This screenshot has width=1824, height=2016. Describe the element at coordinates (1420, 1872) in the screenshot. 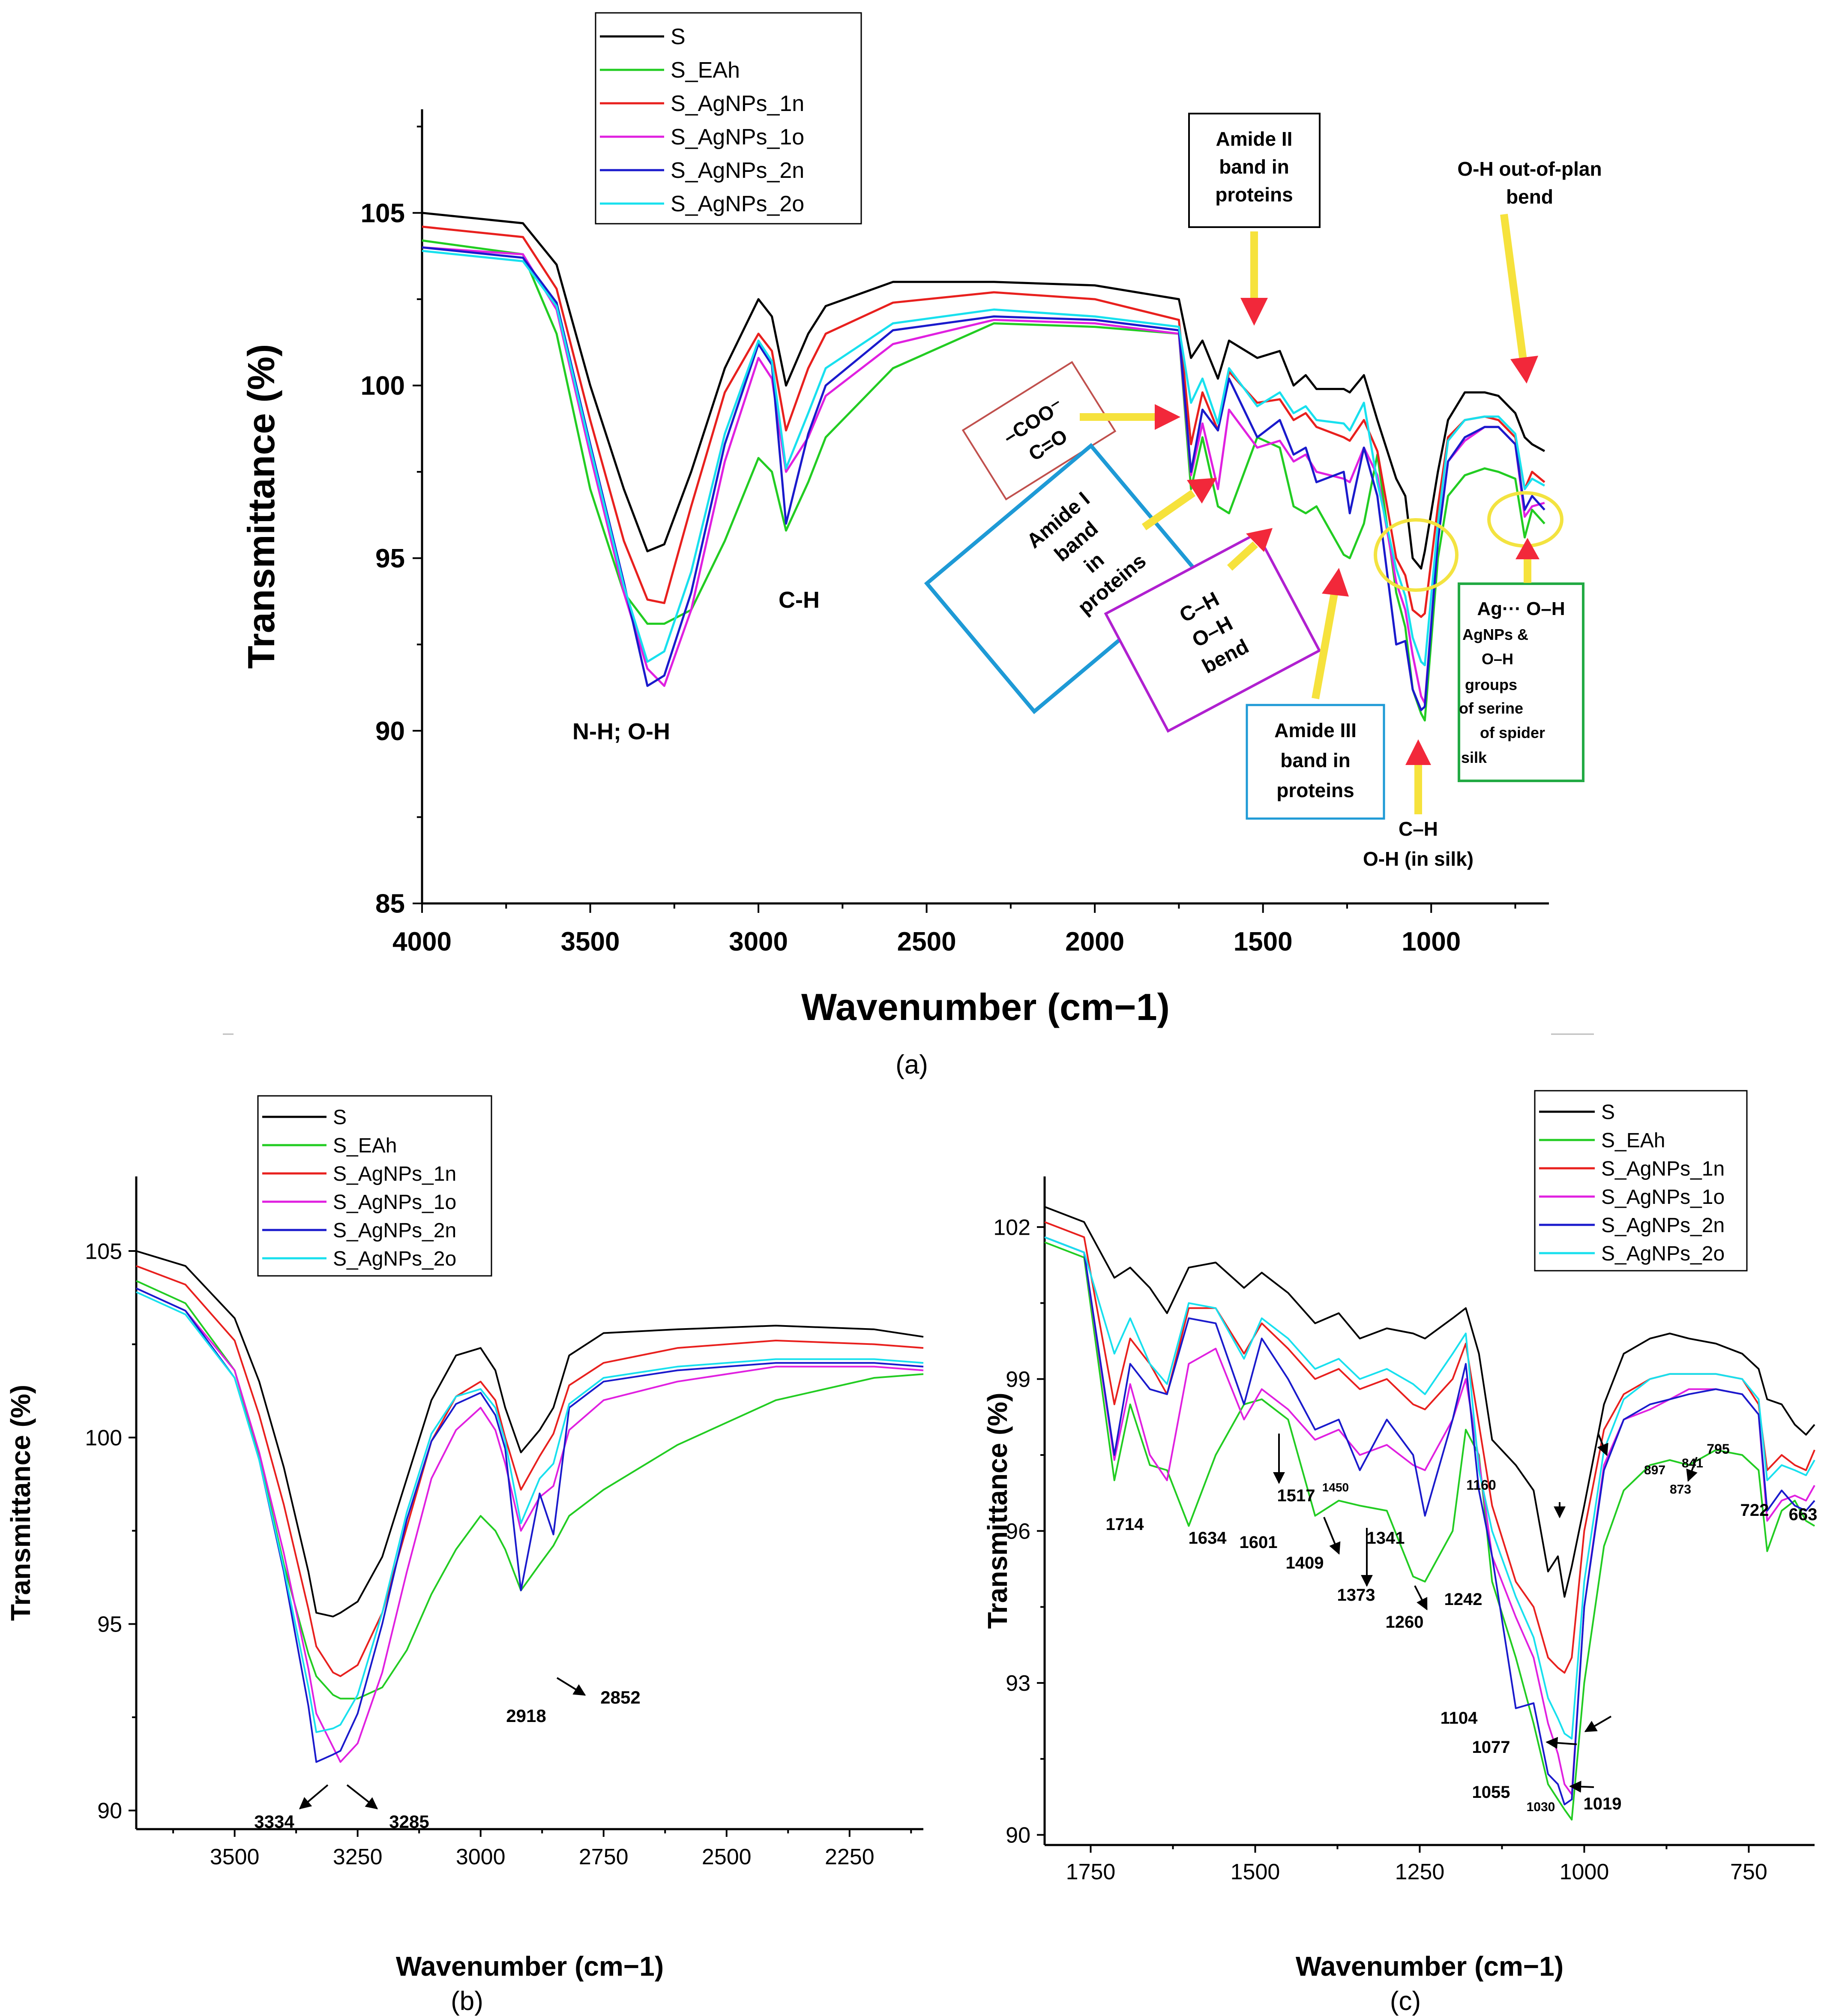

I see `x-tick-label: 1250` at that location.